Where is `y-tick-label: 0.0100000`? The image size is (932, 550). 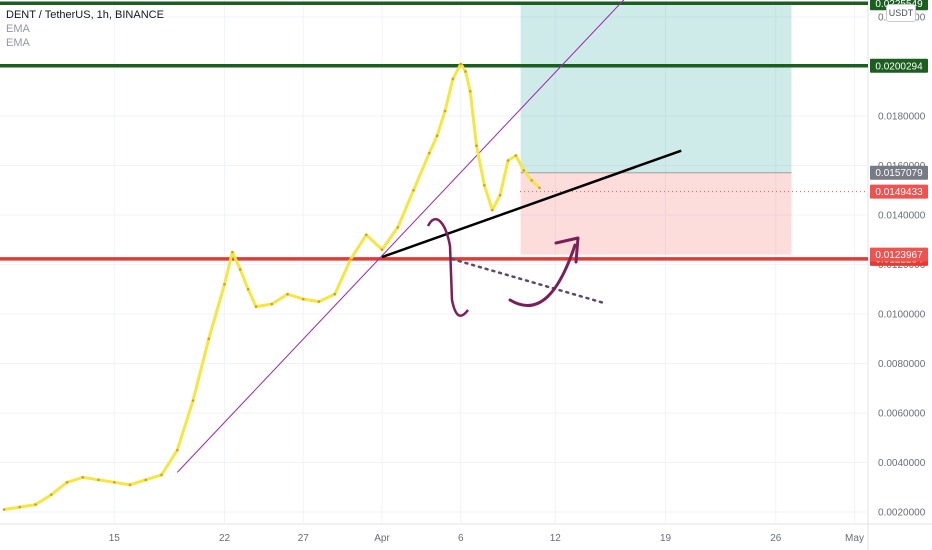
y-tick-label: 0.0100000 is located at coordinates (902, 315).